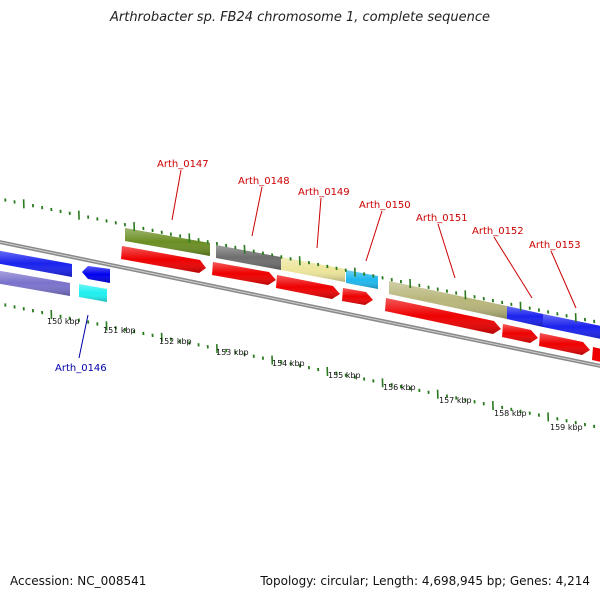 This screenshot has width=600, height=600. What do you see at coordinates (596, 355) in the screenshot?
I see `gene-arrow-next` at bounding box center [596, 355].